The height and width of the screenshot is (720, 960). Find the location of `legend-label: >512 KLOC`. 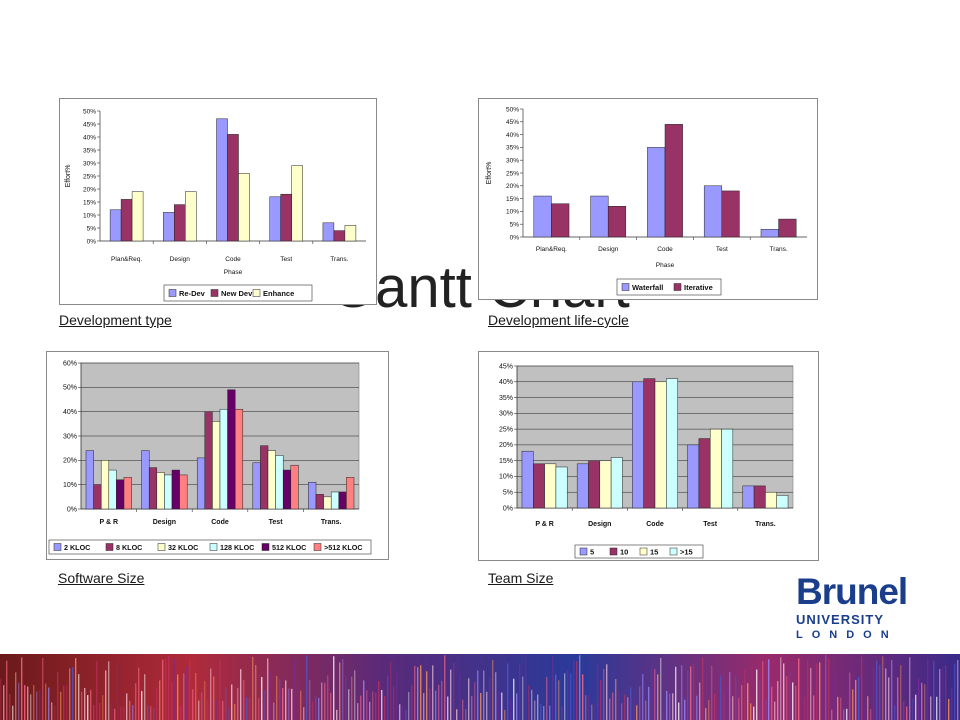

legend-label: >512 KLOC is located at coordinates (343, 547).